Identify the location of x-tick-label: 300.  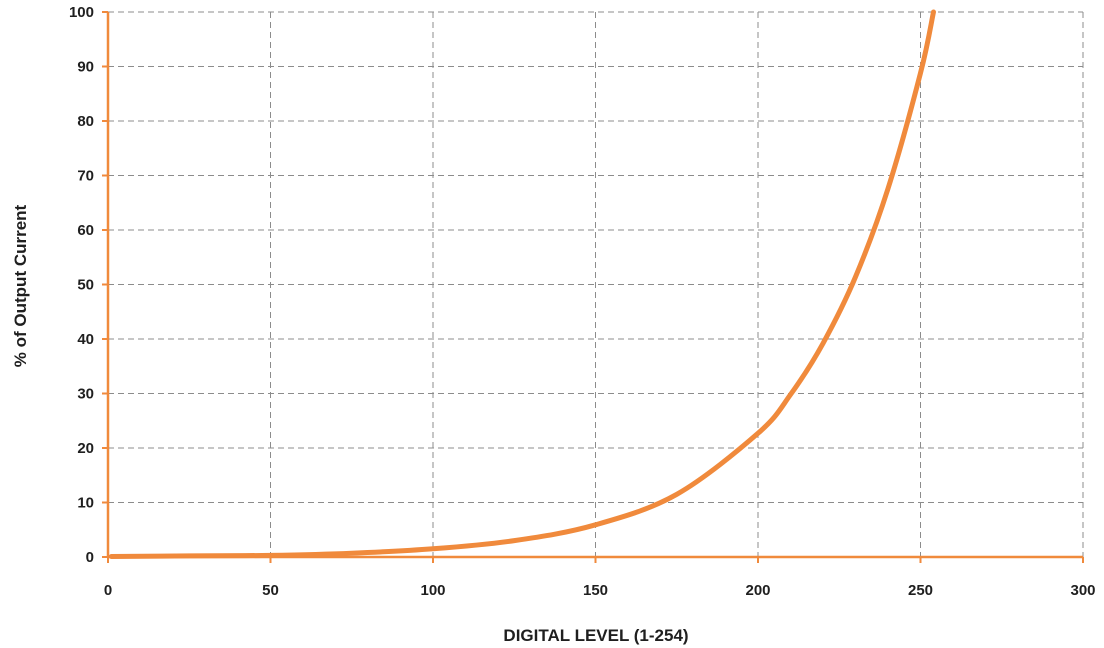
(1082, 590).